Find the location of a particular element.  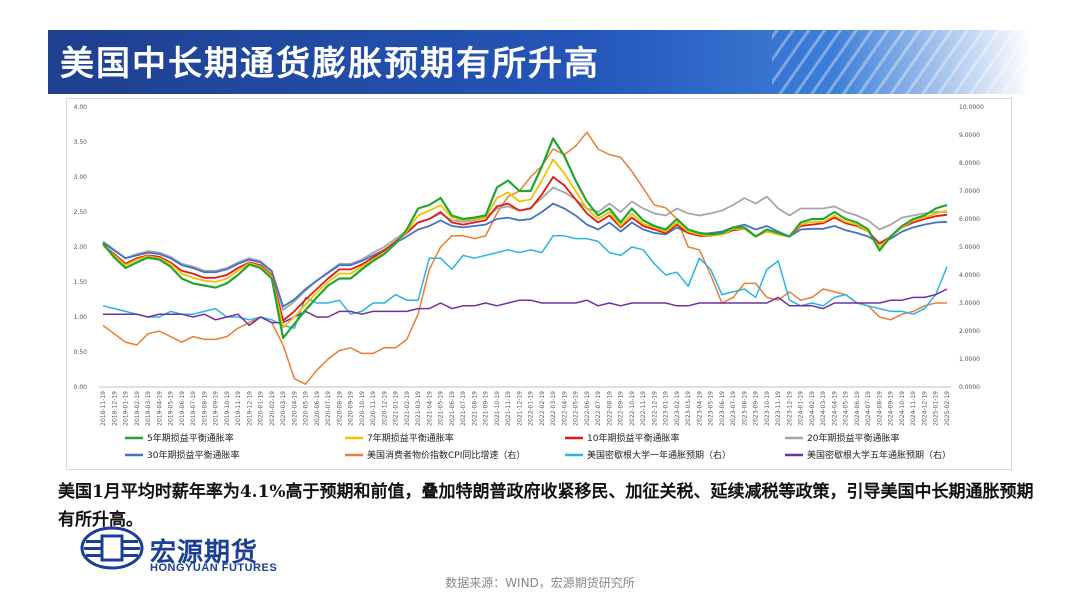

x-tick-label: 2023-01-19 is located at coordinates (666, 408).